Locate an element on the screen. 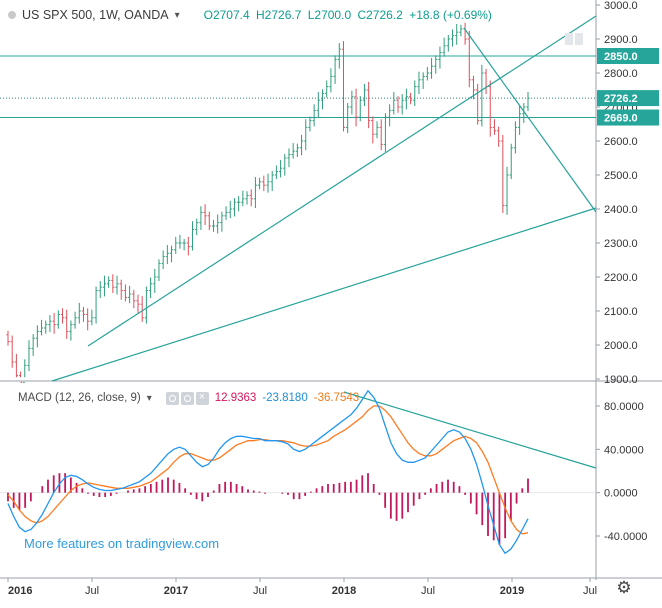 Image resolution: width=662 pixels, height=608 pixels. macd-tick-label: -40.0000 is located at coordinates (625, 537).